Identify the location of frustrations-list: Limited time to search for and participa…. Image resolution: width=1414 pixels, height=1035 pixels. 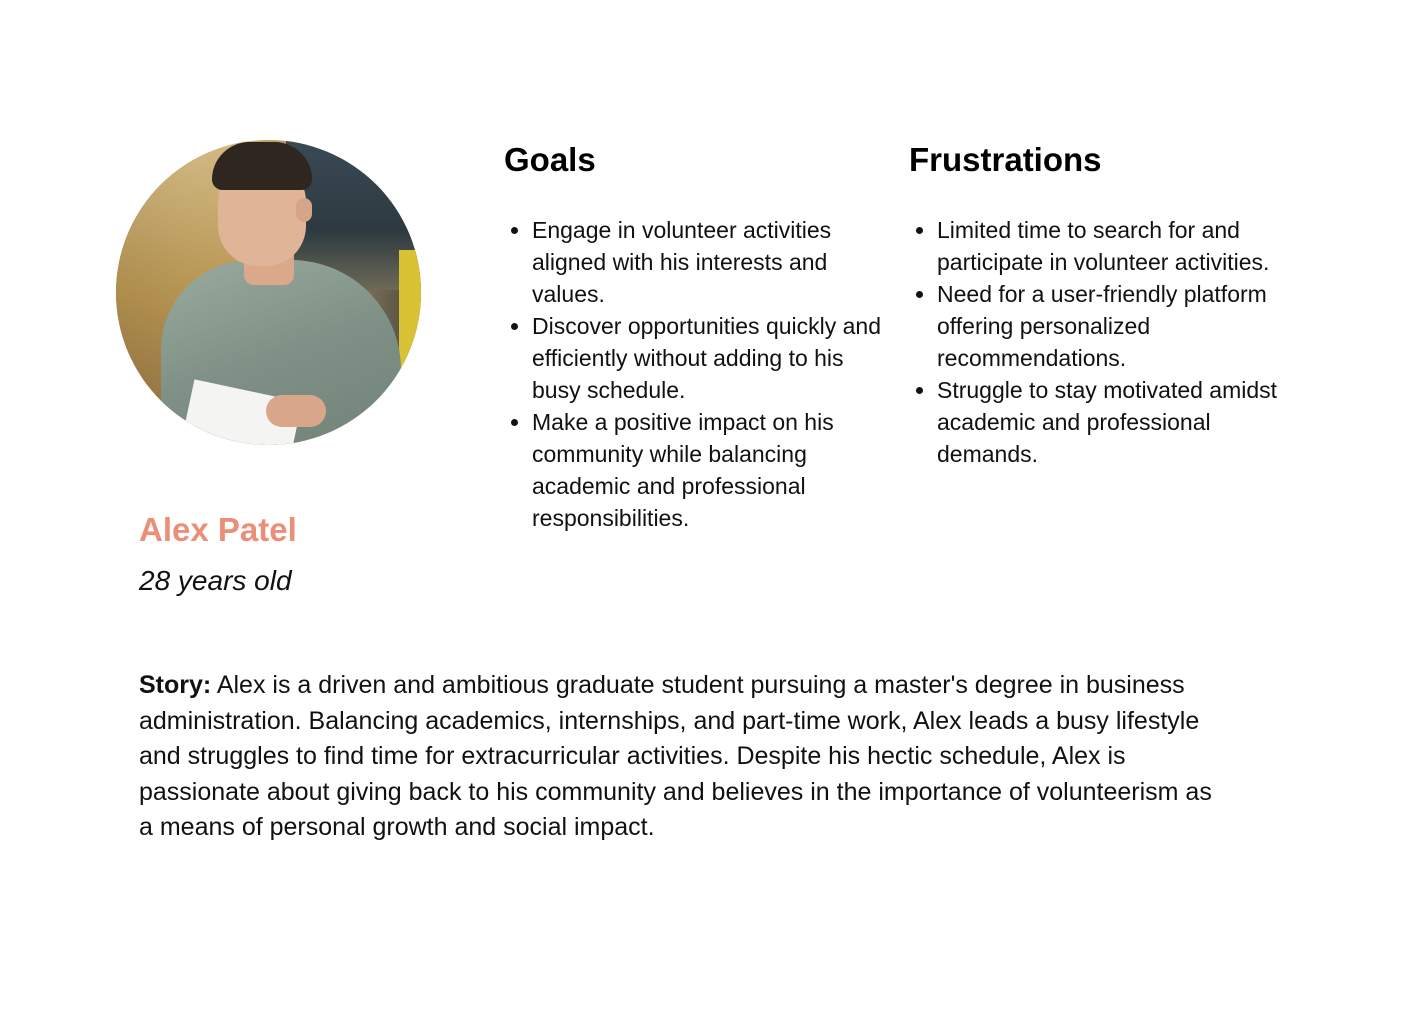
(1104, 342).